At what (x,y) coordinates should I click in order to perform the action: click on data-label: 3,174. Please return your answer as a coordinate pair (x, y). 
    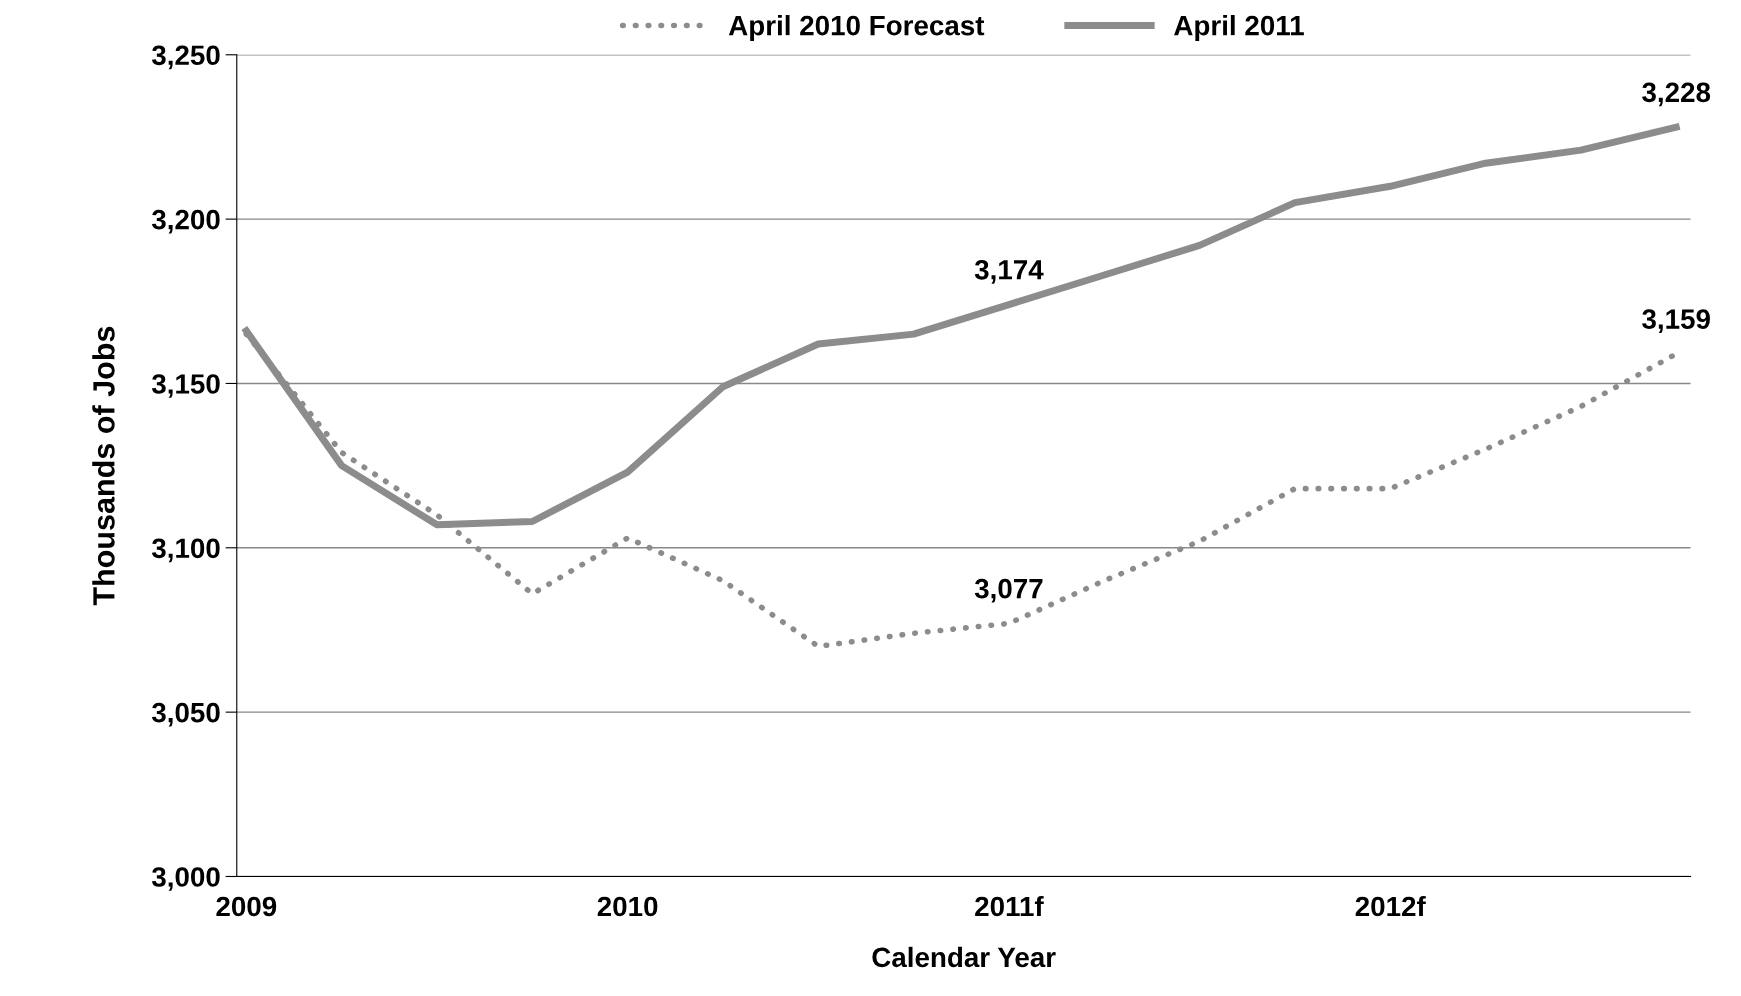
    Looking at the image, I should click on (1009, 271).